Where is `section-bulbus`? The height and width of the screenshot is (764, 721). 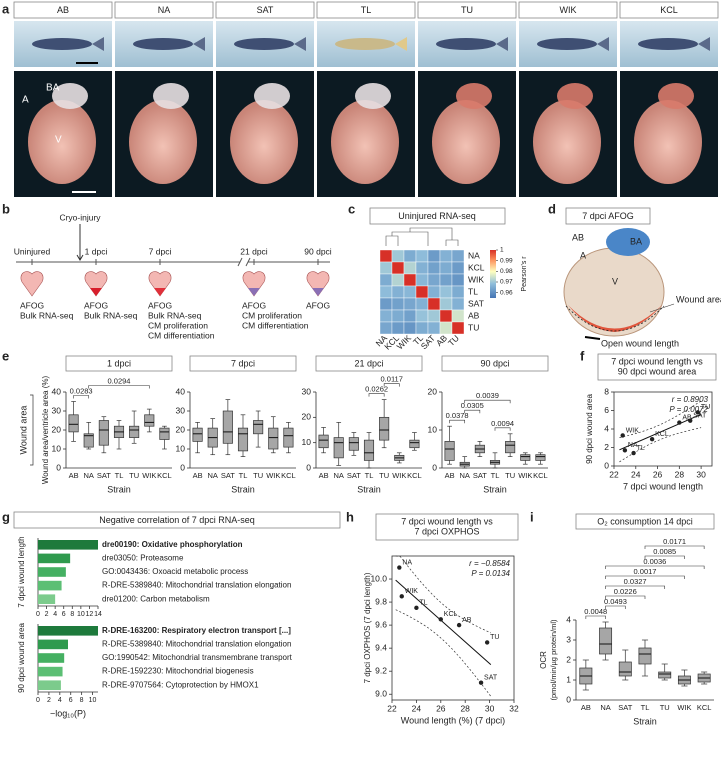
section-bulbus is located at coordinates (628, 242).